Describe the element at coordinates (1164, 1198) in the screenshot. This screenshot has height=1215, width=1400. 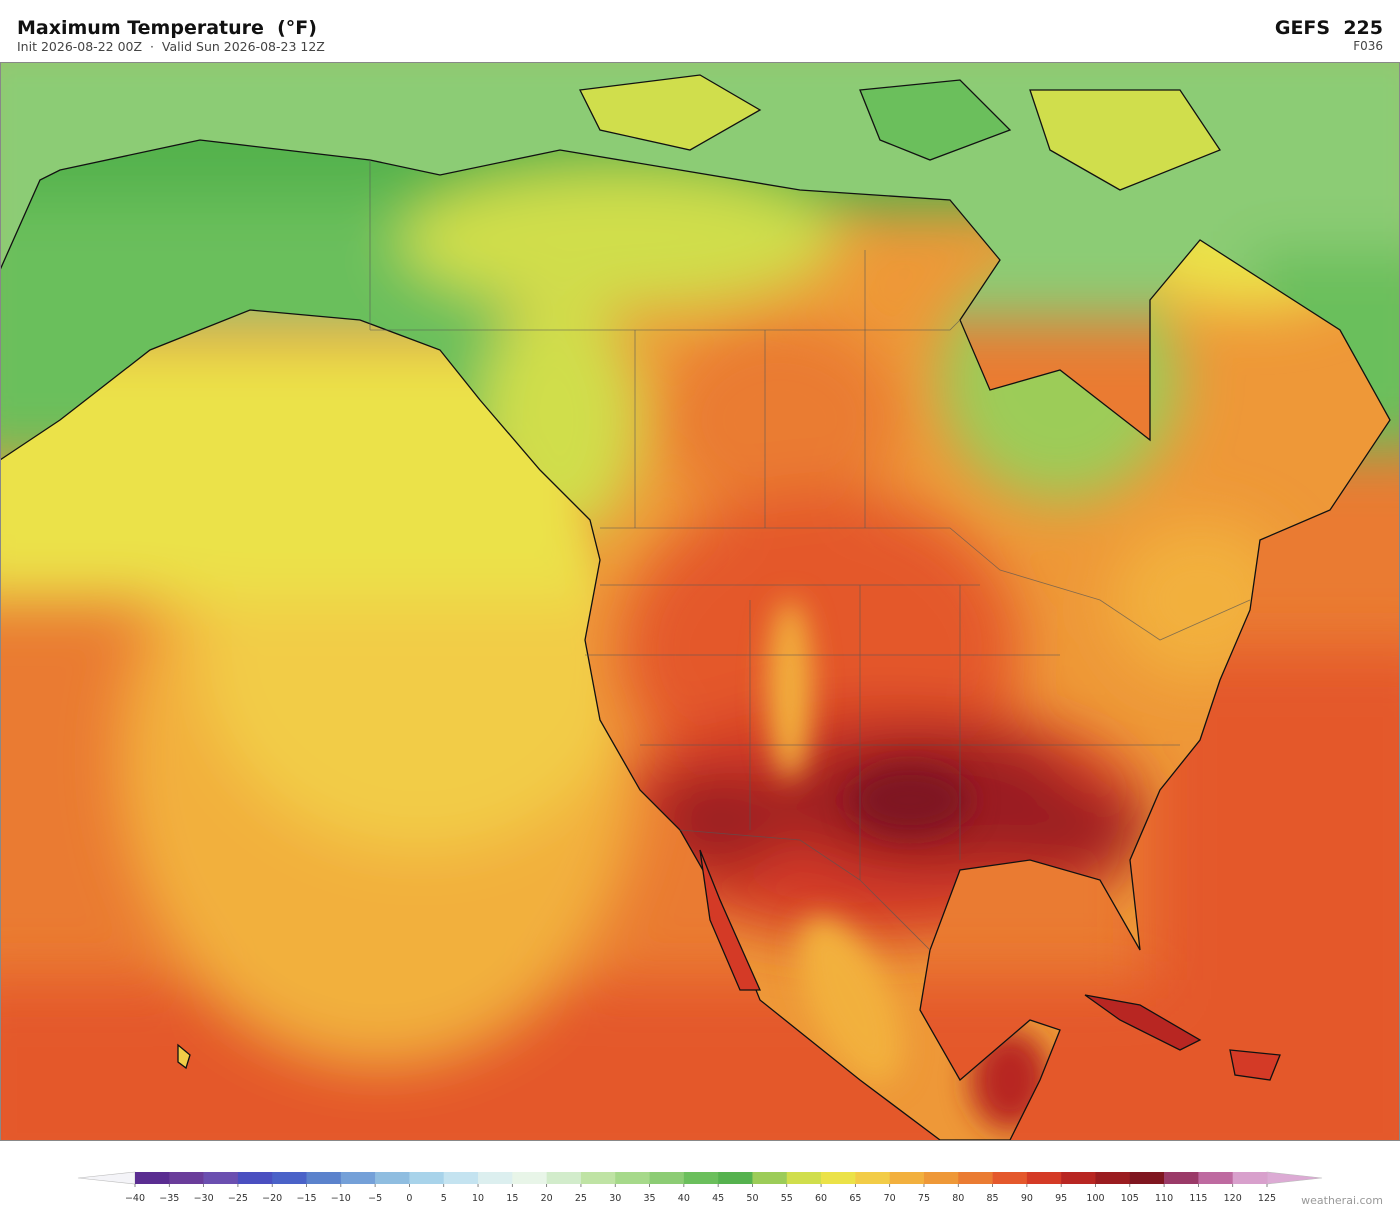
I see `colorbar-tick-label: 110` at that location.